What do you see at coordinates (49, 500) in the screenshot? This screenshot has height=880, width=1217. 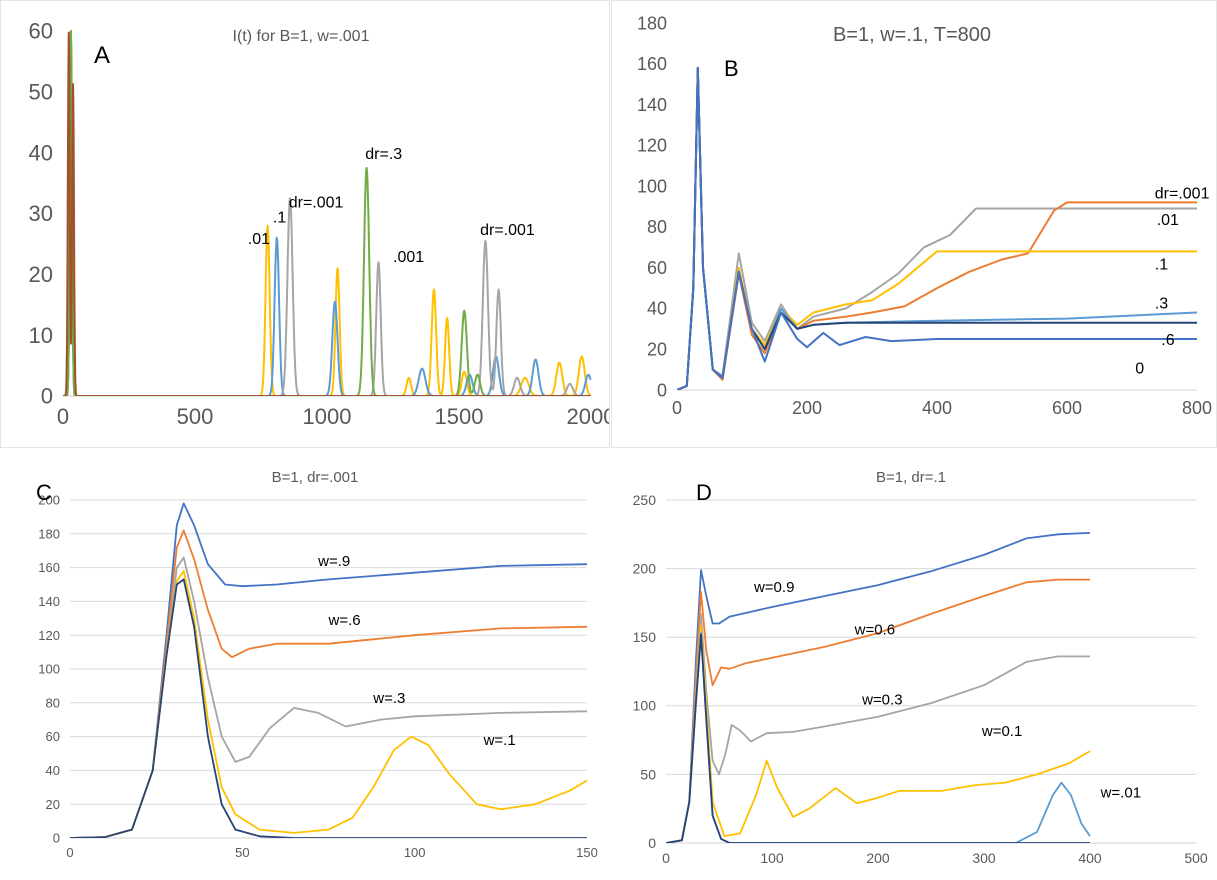 I see `y-tick-label-c-10: 200` at bounding box center [49, 500].